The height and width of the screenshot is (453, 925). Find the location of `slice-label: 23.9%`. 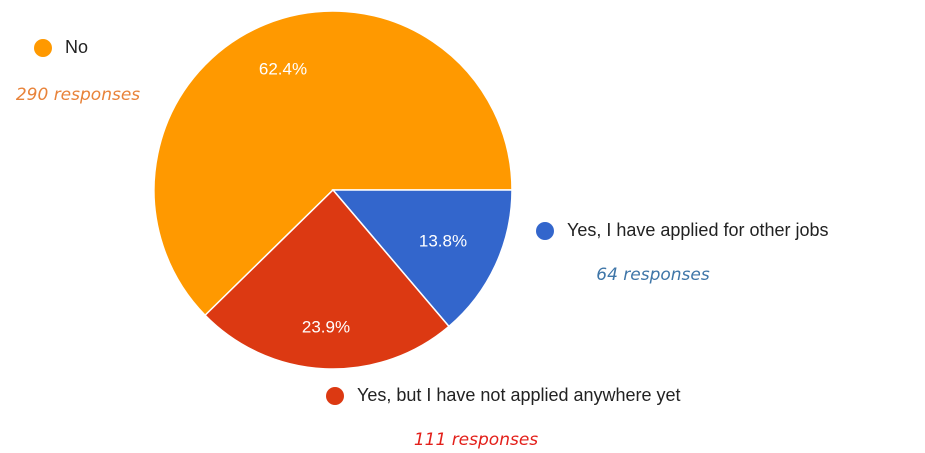

slice-label: 23.9% is located at coordinates (326, 326).